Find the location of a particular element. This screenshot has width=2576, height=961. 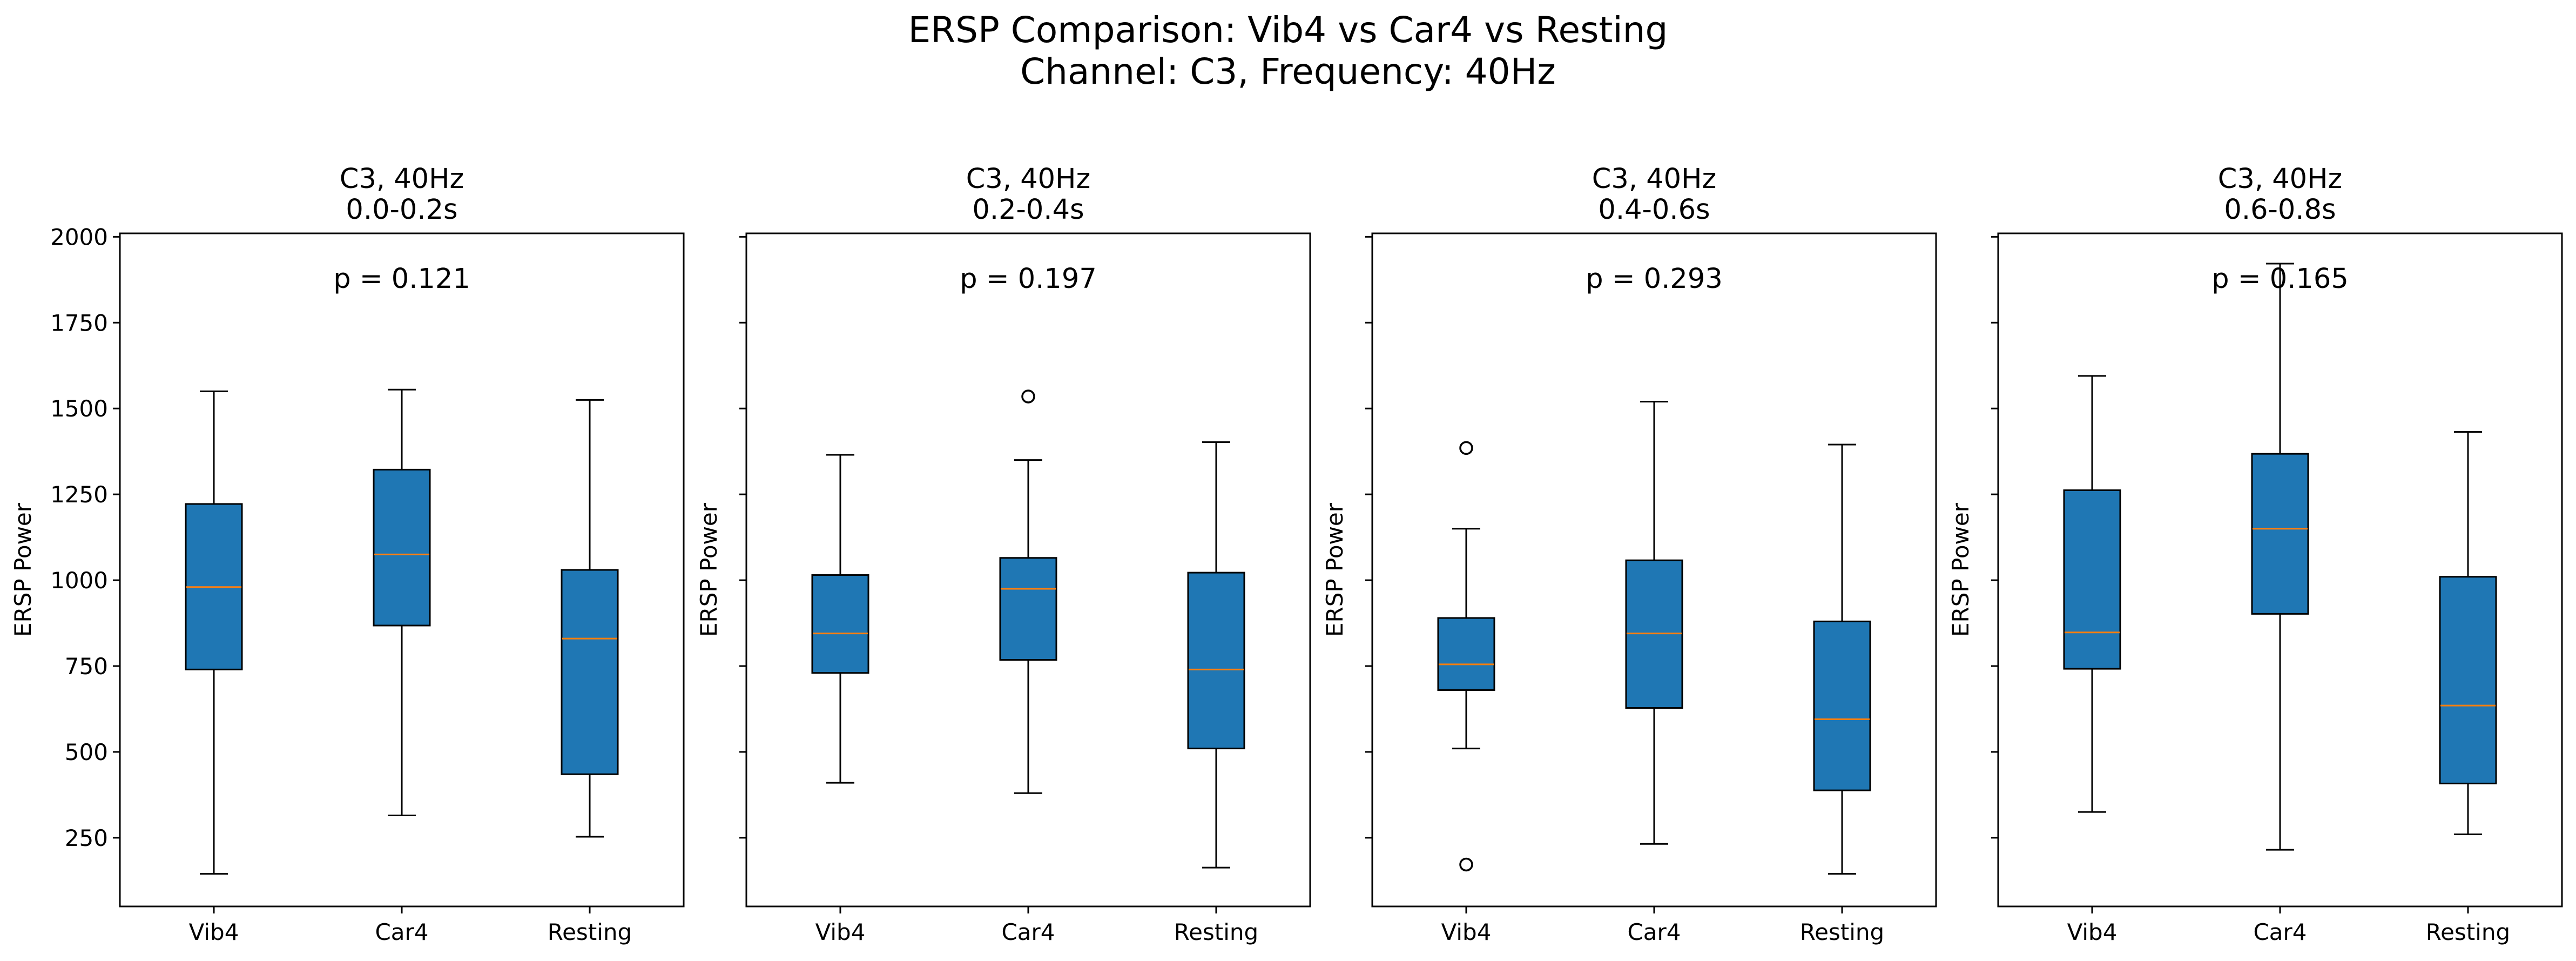

y-tick-label: 250 is located at coordinates (86, 838).